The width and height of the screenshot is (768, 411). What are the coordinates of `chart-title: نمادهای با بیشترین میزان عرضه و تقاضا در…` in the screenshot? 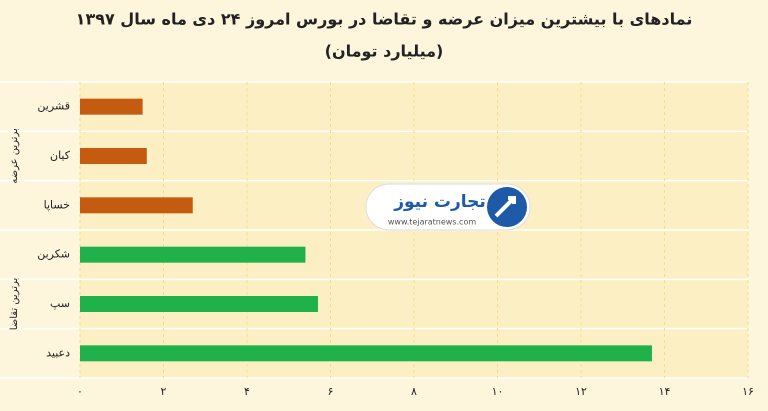 It's located at (384, 19).